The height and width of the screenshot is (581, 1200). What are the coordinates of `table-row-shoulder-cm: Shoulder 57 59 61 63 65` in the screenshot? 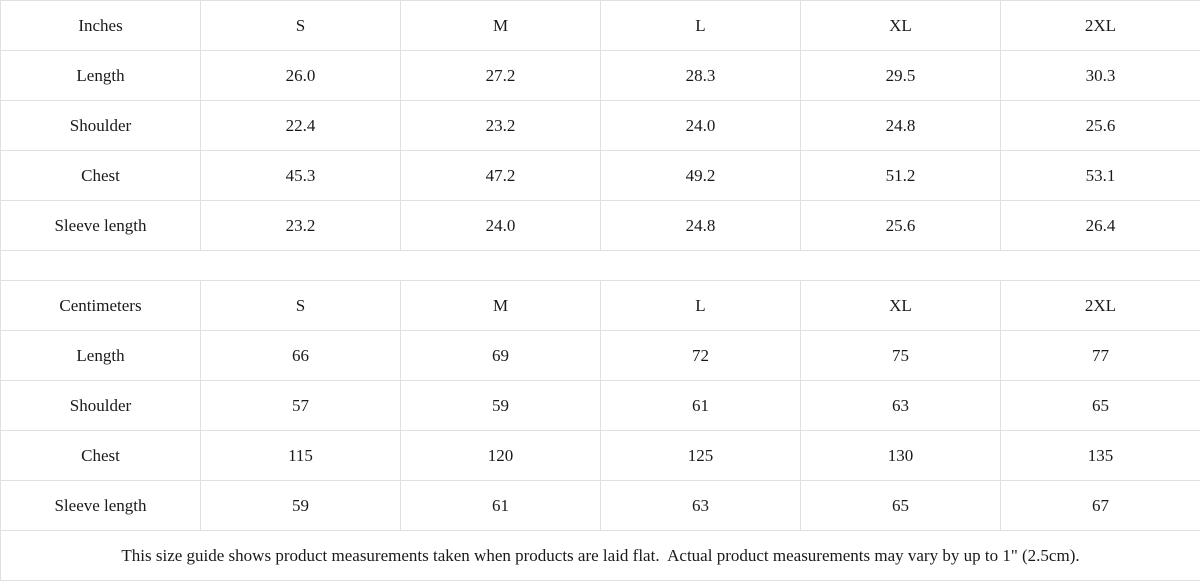 It's located at (600, 406).